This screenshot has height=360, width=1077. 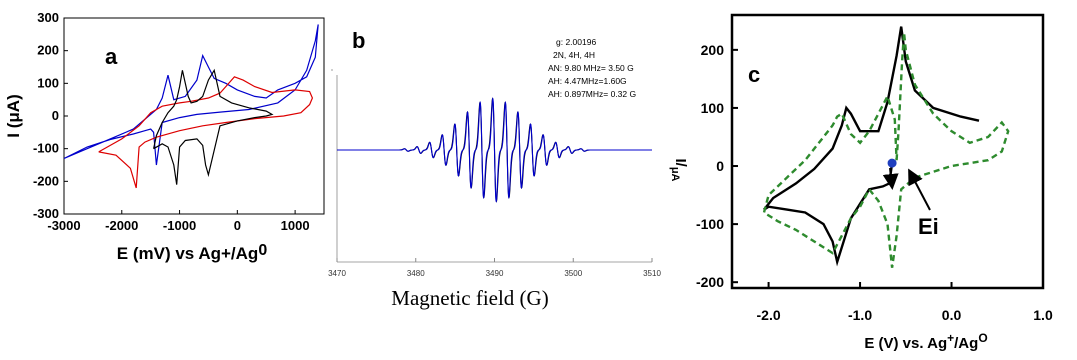 What do you see at coordinates (48, 82) in the screenshot?
I see `panel-a-ytick-label: 100` at bounding box center [48, 82].